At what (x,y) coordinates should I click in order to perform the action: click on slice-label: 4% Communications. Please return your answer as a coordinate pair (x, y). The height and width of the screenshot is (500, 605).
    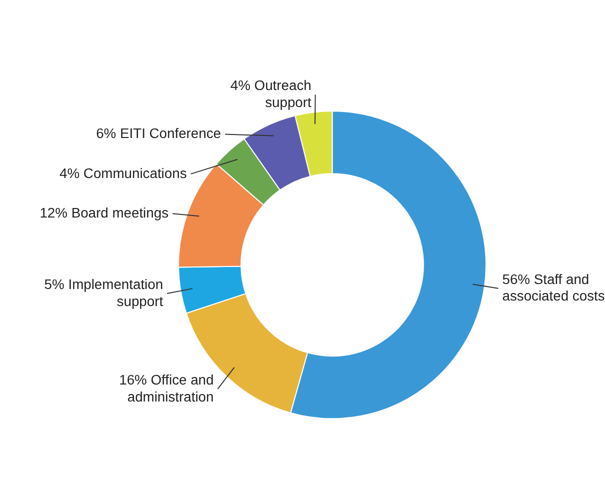
    Looking at the image, I should click on (123, 172).